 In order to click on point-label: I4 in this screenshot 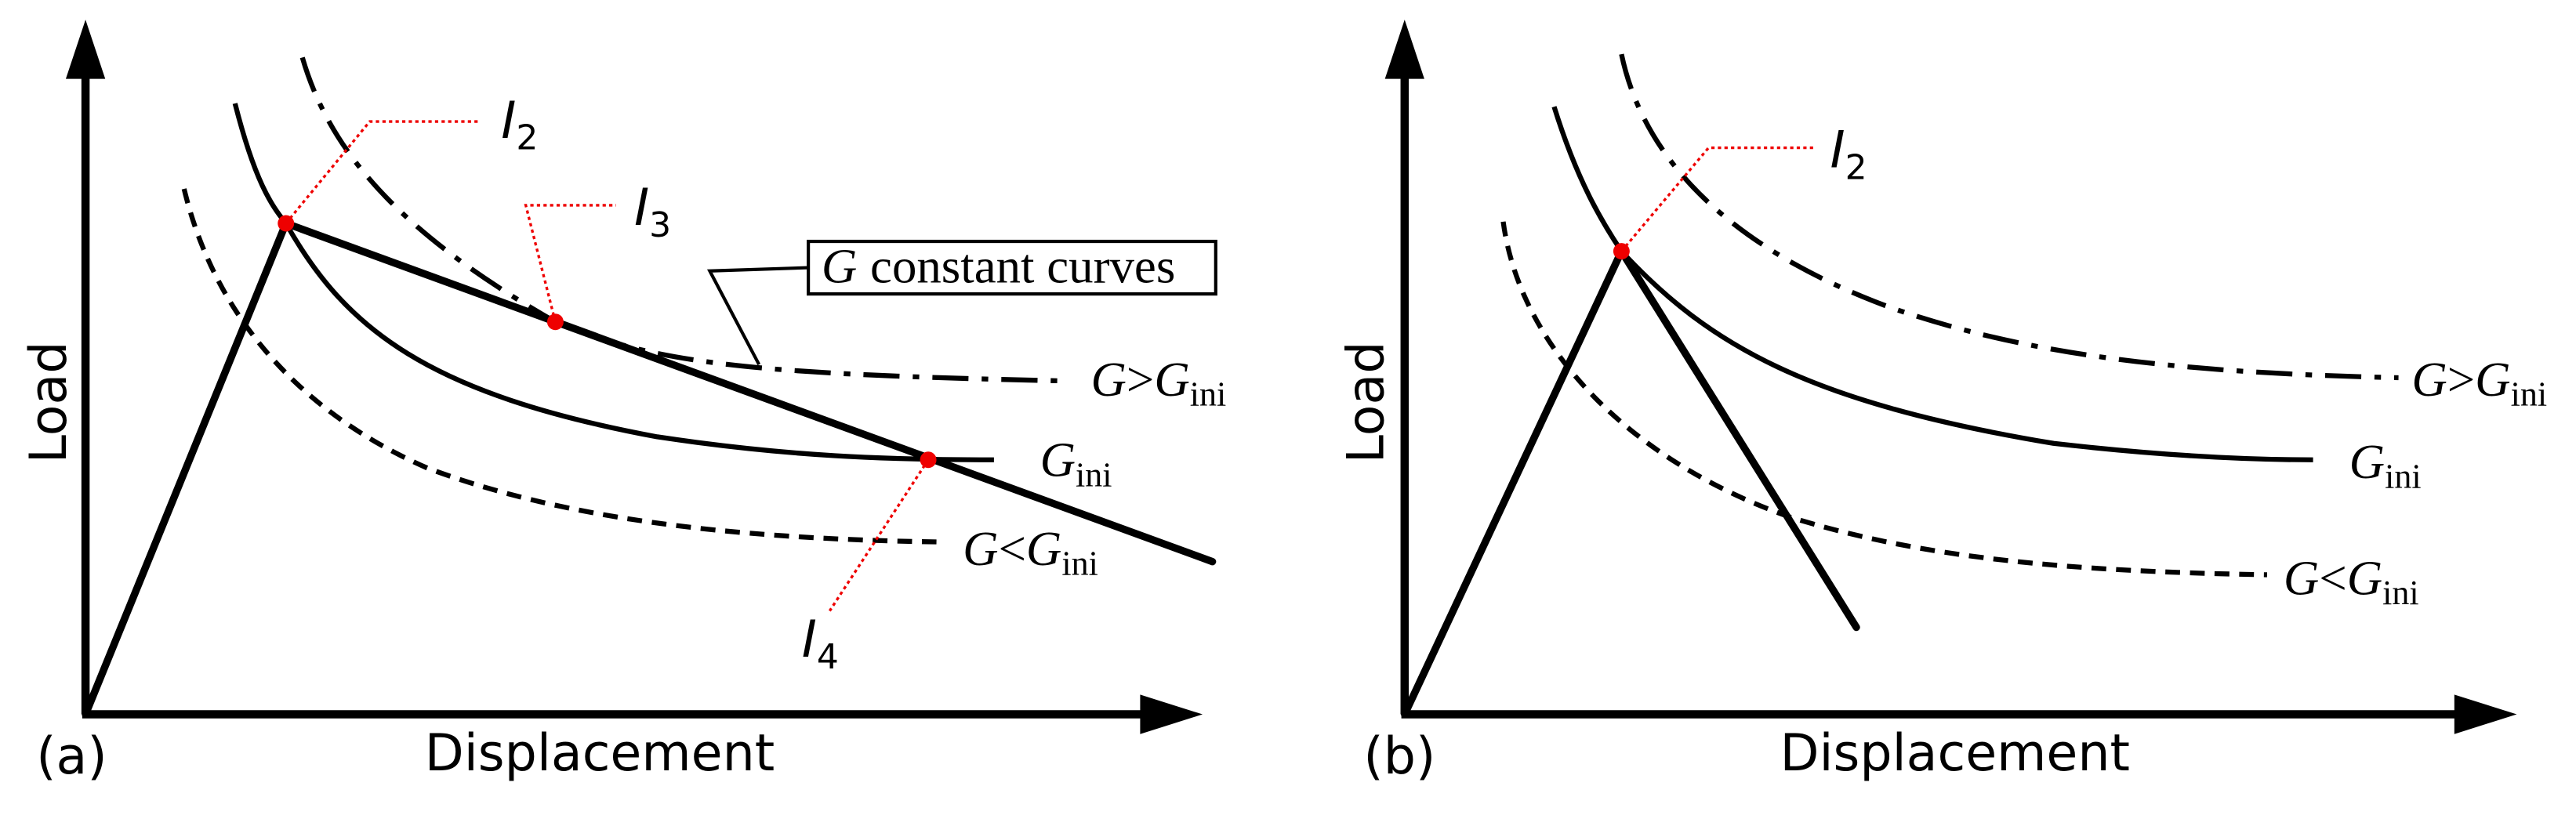, I will do `click(820, 643)`.